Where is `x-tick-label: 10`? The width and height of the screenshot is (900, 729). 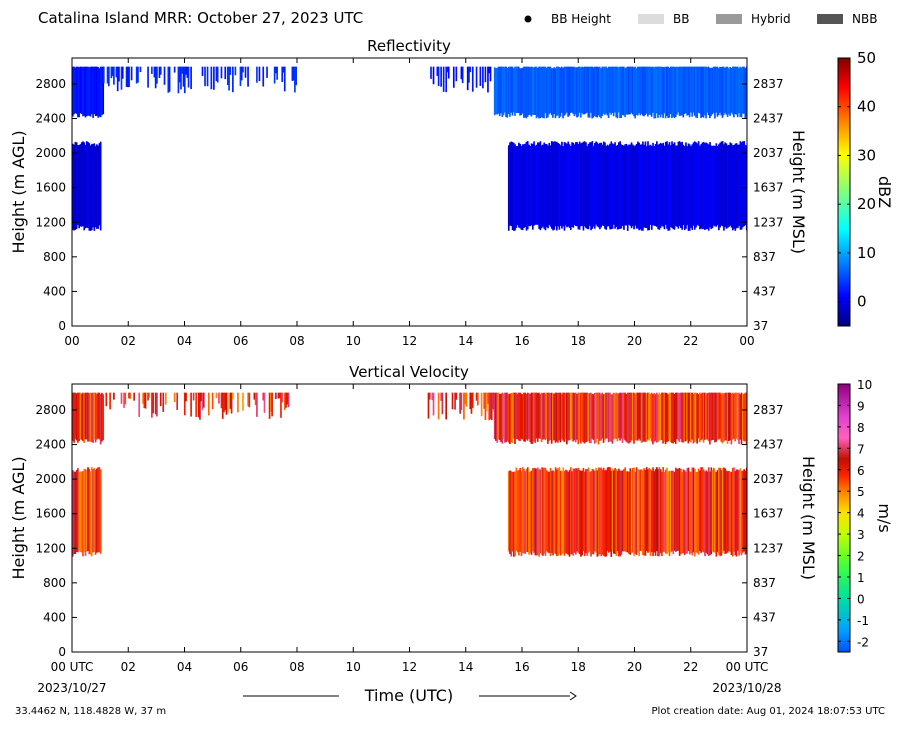 x-tick-label: 10 is located at coordinates (353, 667).